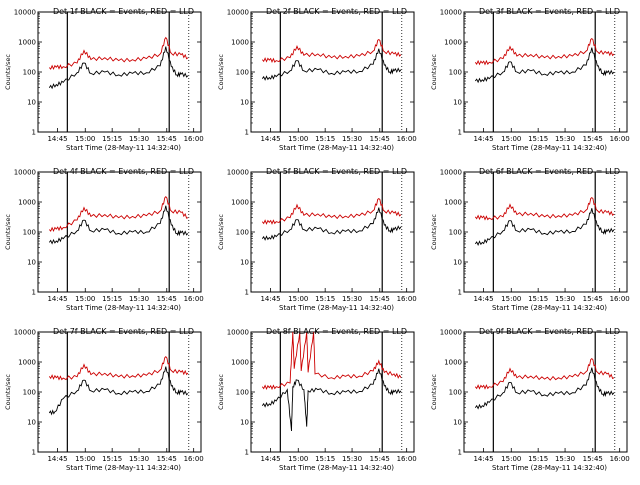  What do you see at coordinates (549, 11) in the screenshot?
I see `panel-title: Det 3f BLACK = Events, RED = LLD` at bounding box center [549, 11].